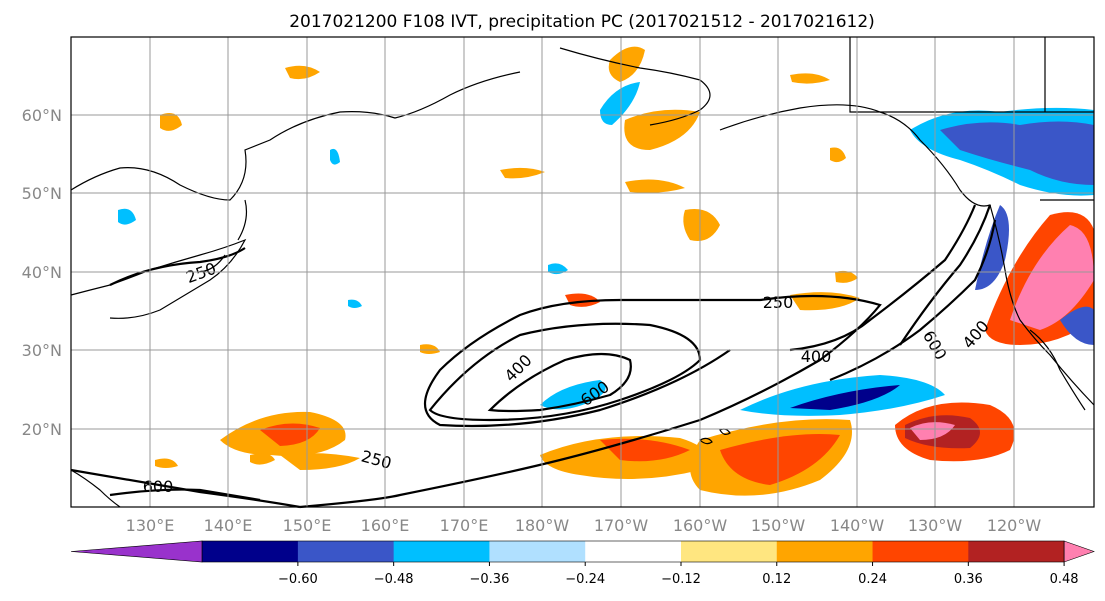 Image resolution: width=1105 pixels, height=601 pixels. I want to click on contour-250-south, so click(185, 488).